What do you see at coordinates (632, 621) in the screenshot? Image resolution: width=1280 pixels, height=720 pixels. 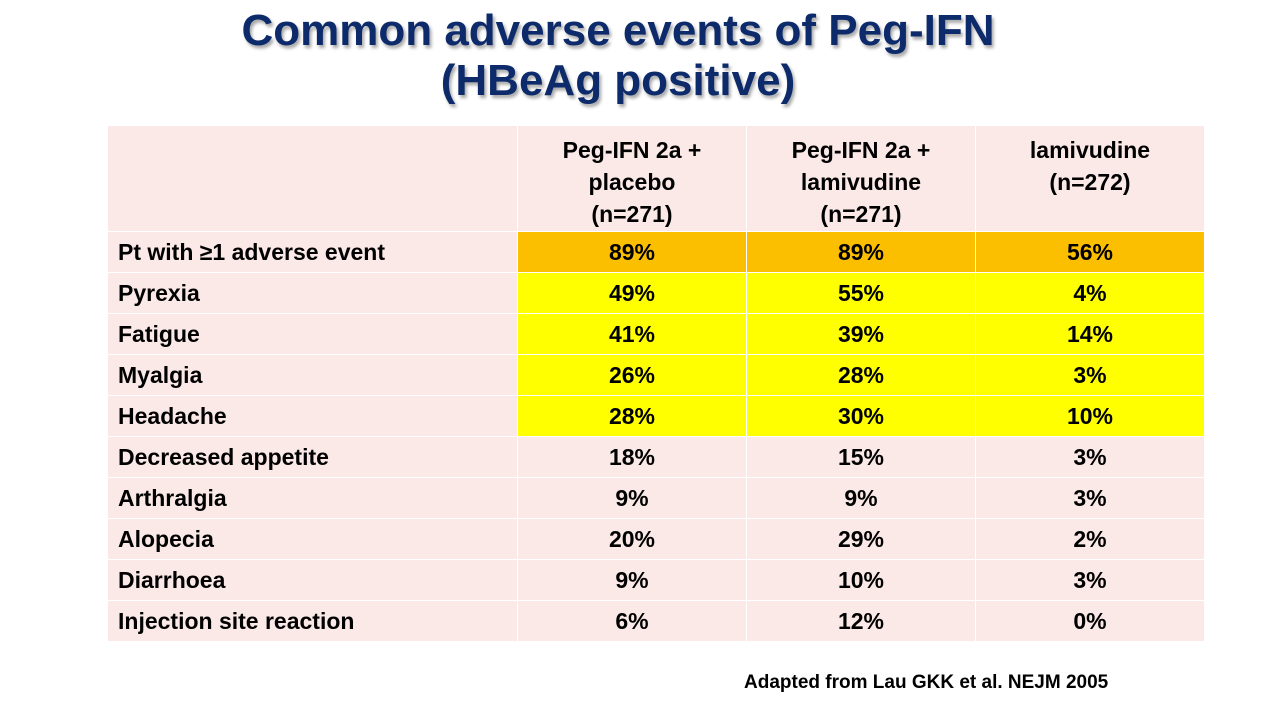 I see `table-cell: 6%` at bounding box center [632, 621].